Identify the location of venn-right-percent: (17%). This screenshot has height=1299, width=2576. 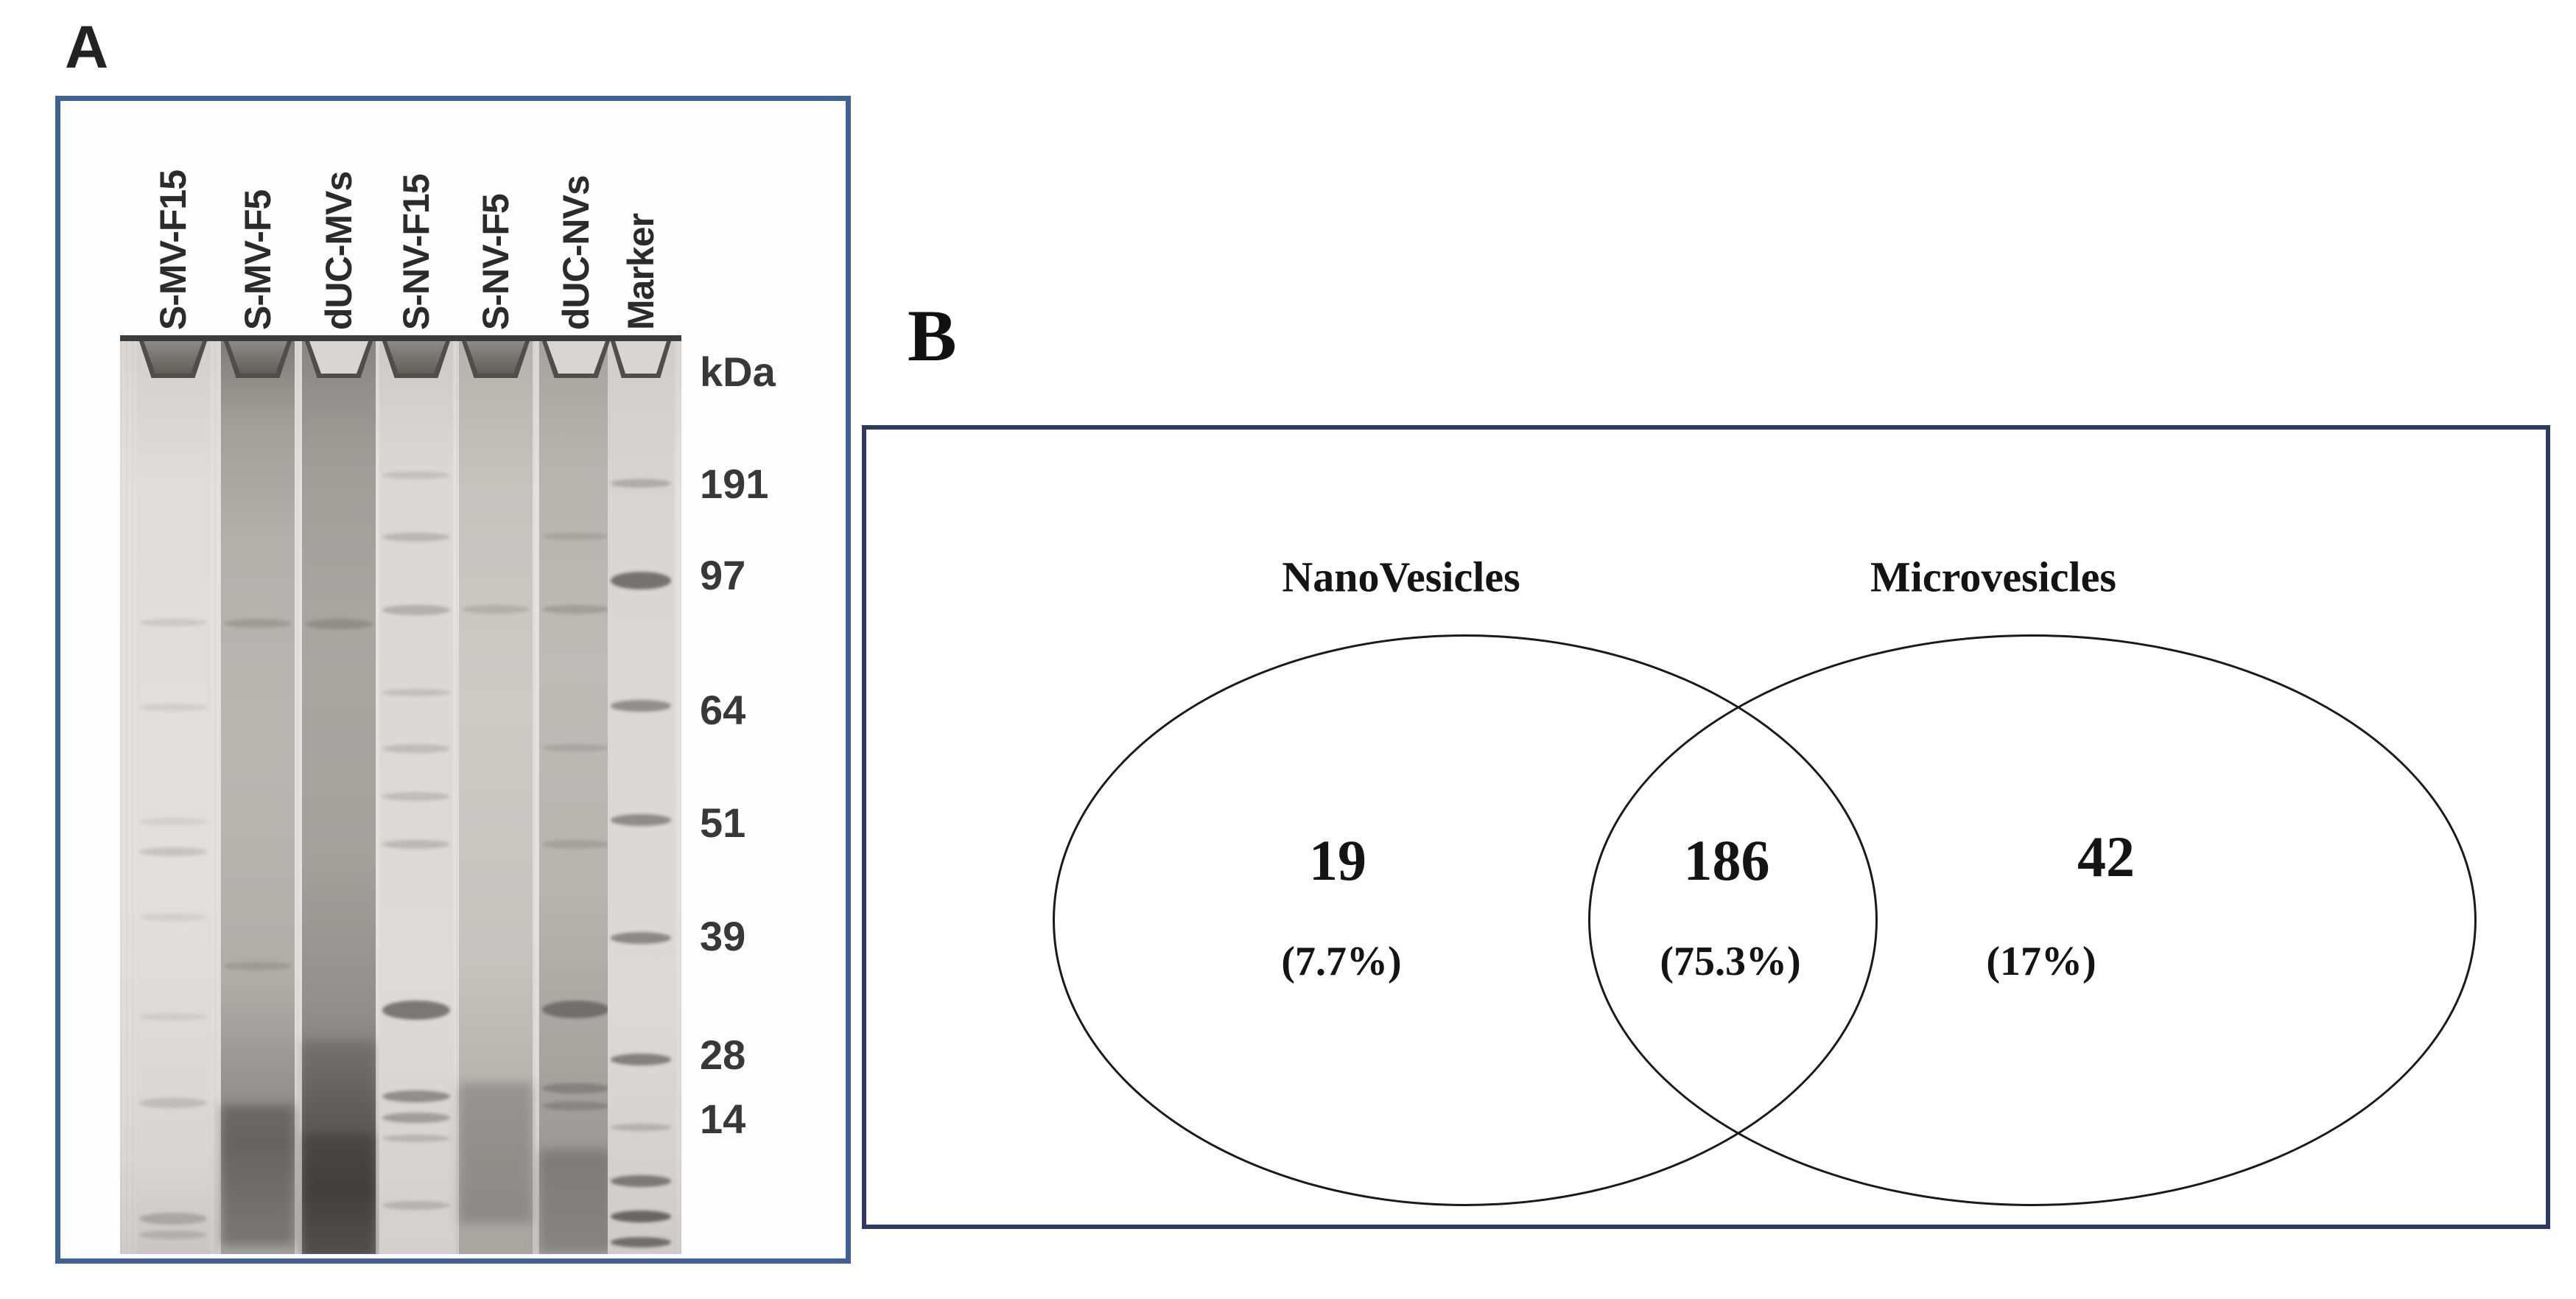
(2041, 961).